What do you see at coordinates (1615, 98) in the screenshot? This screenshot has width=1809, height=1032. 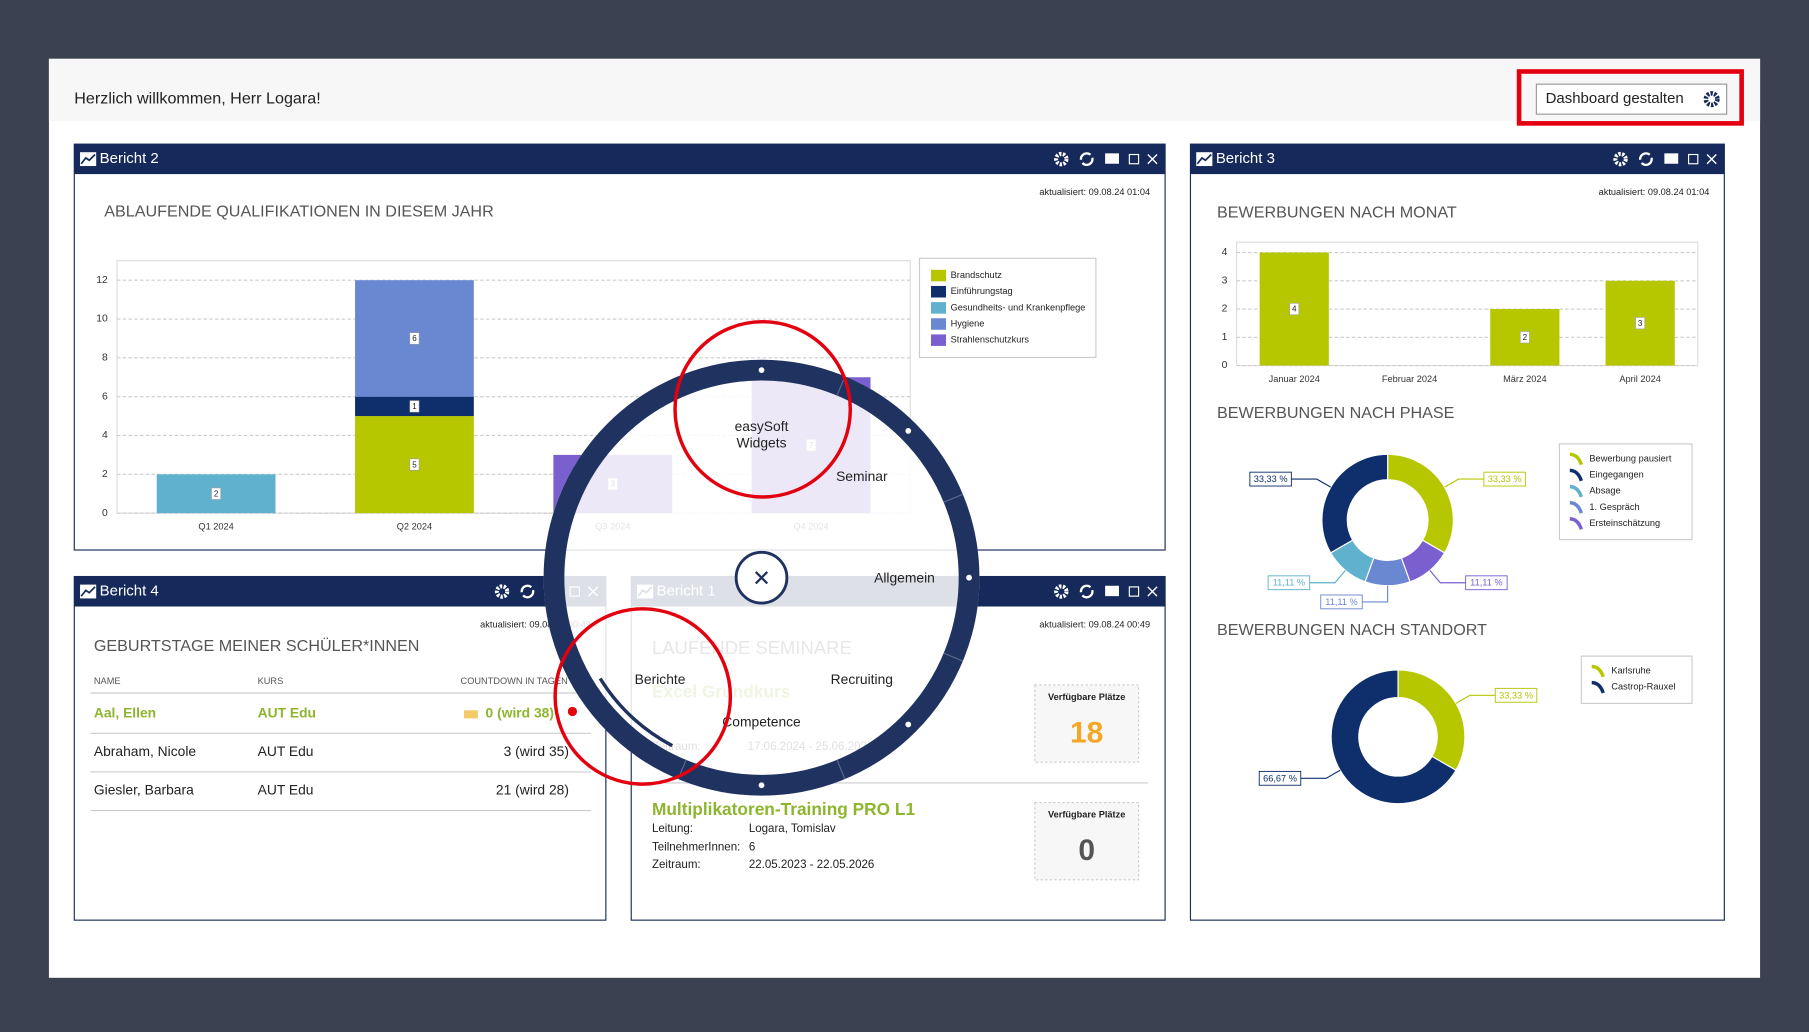 I see `design-button-label: Dashboard gestalten` at bounding box center [1615, 98].